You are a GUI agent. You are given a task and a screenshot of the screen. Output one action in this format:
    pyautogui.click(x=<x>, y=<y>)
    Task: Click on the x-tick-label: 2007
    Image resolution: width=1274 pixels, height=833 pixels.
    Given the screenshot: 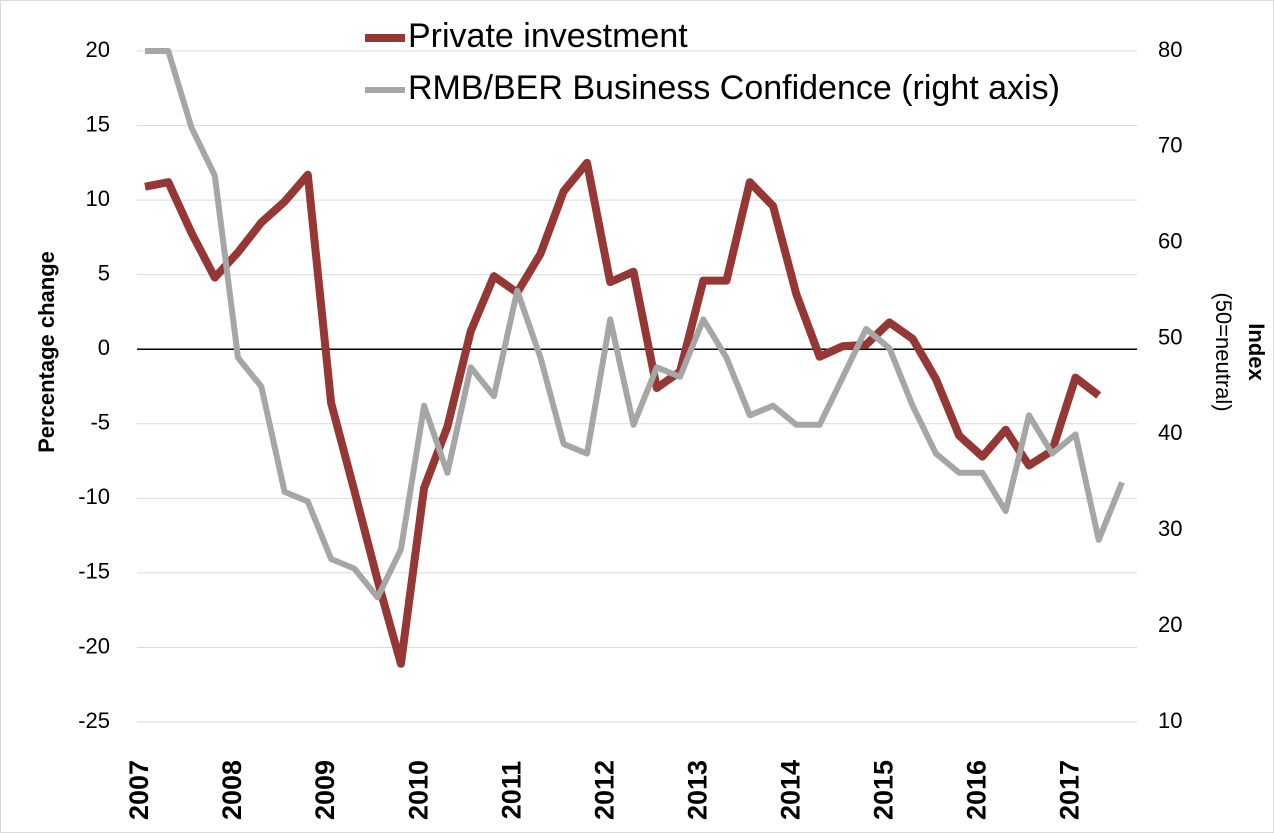 What is the action you would take?
    pyautogui.click(x=139, y=790)
    